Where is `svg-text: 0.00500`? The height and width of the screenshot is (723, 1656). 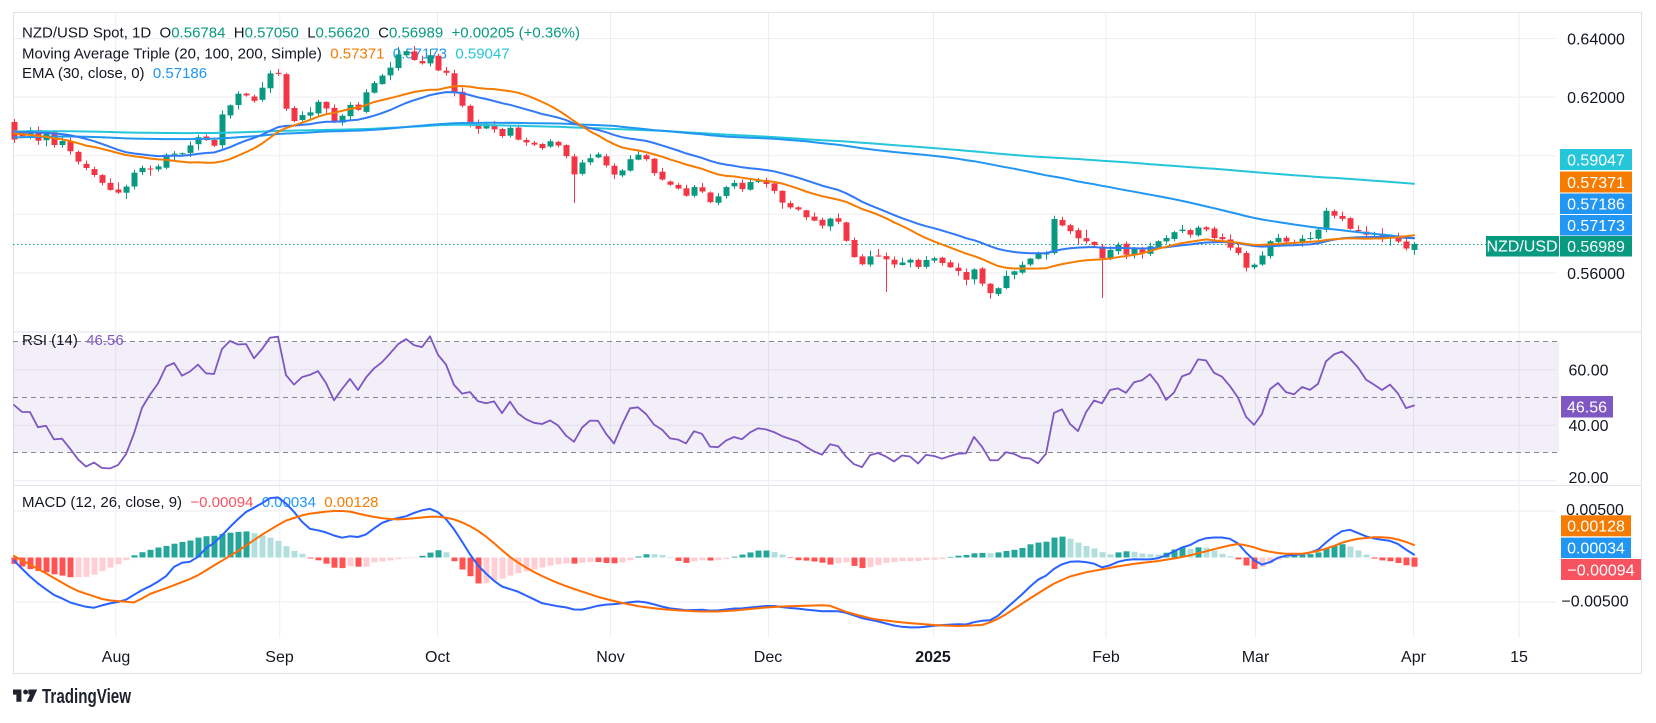 svg-text: 0.00500 is located at coordinates (1595, 510).